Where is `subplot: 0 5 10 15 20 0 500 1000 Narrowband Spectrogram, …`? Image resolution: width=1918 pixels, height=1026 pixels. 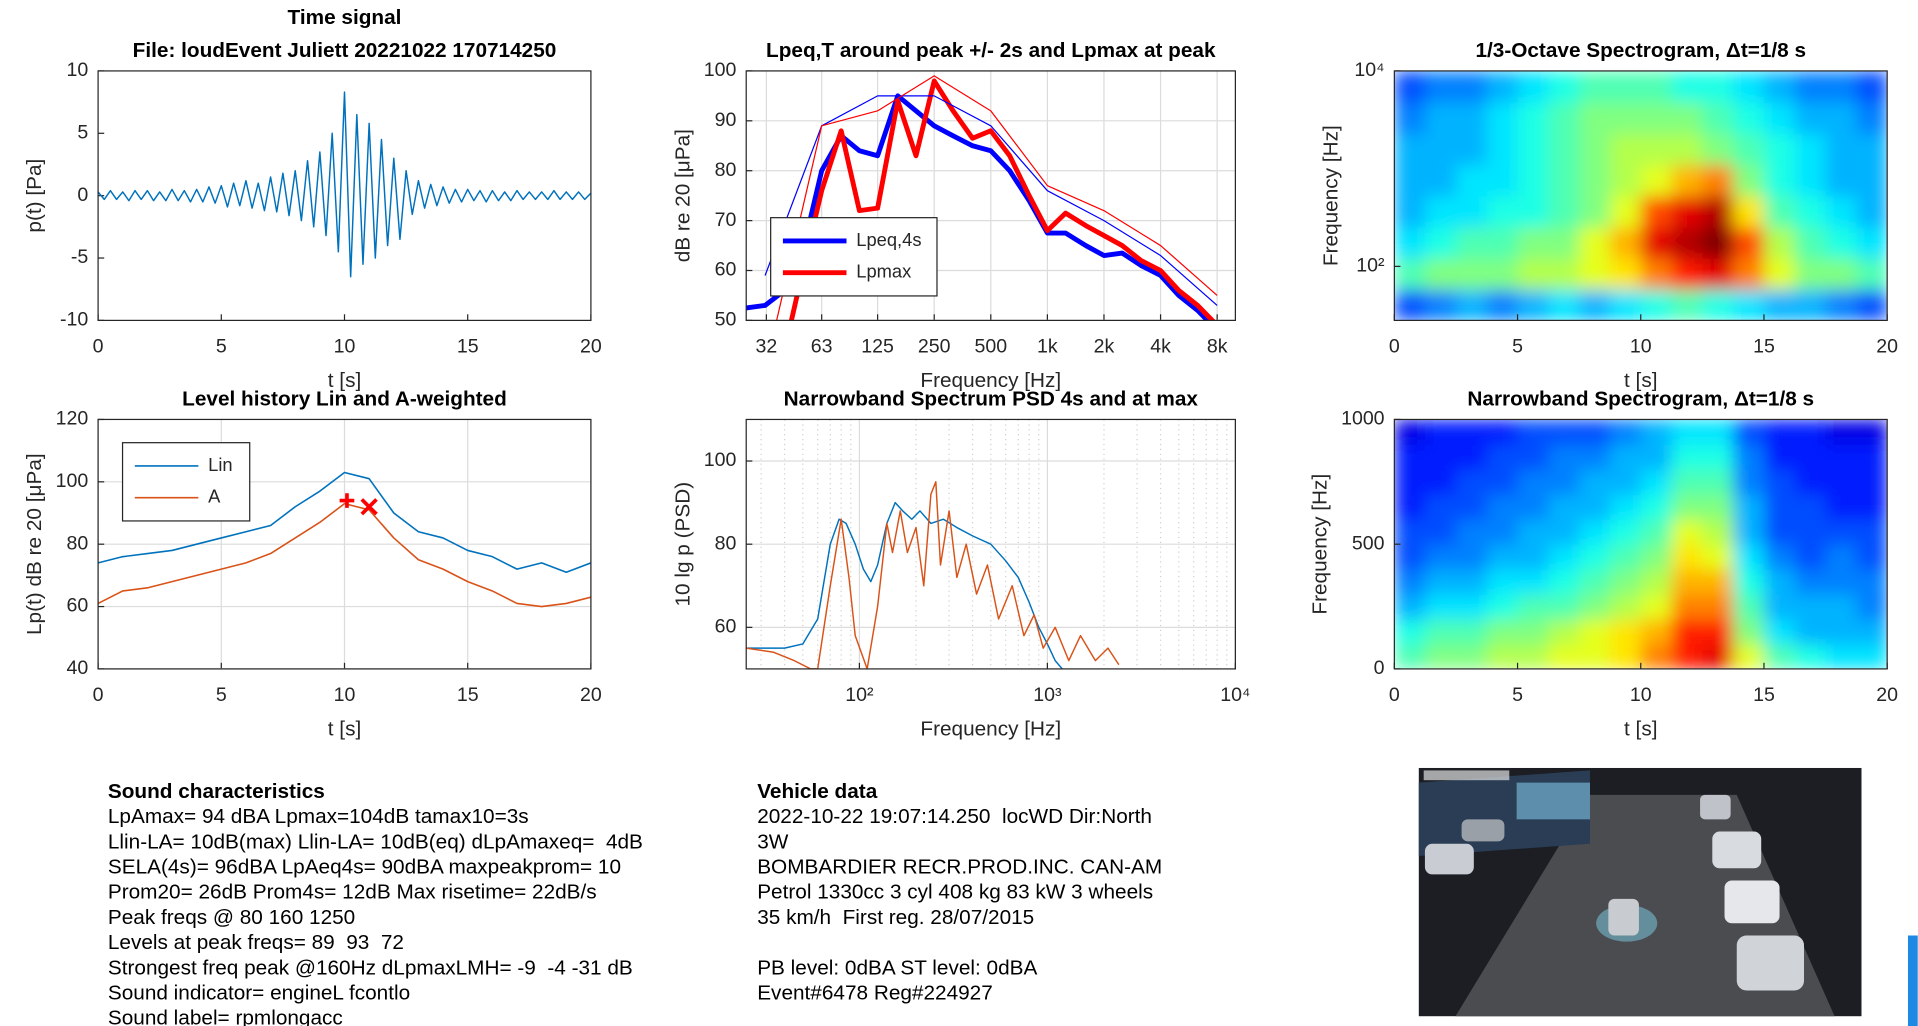
subplot: 0 5 10 15 20 0 500 1000 Narrowband Spectrogram, … is located at coordinates (1603, 563).